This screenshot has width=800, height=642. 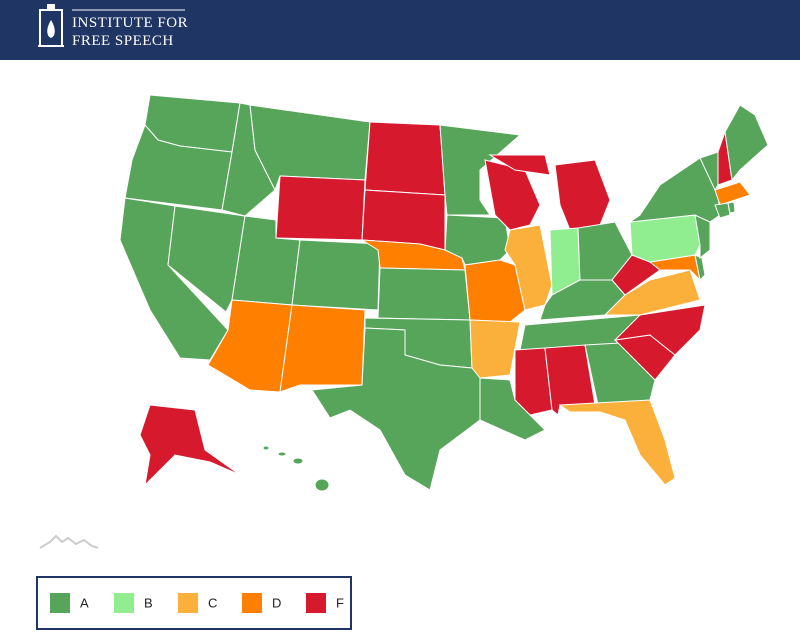 I want to click on legend-label: D, so click(x=276, y=602).